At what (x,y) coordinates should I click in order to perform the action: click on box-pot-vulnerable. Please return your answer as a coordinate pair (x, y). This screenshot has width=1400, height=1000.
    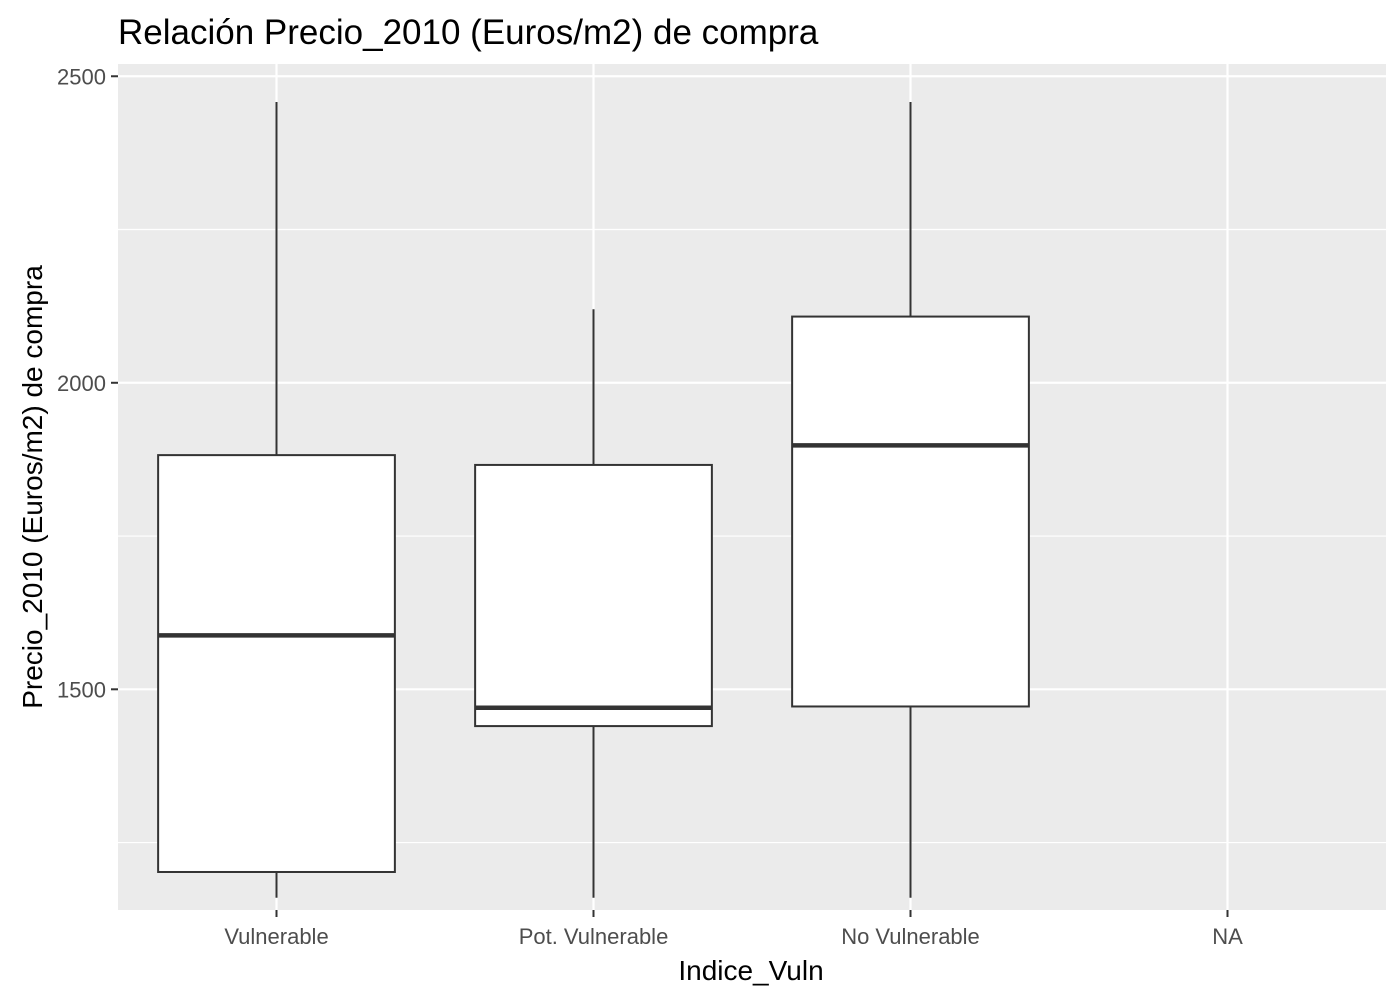
    Looking at the image, I should click on (593, 603).